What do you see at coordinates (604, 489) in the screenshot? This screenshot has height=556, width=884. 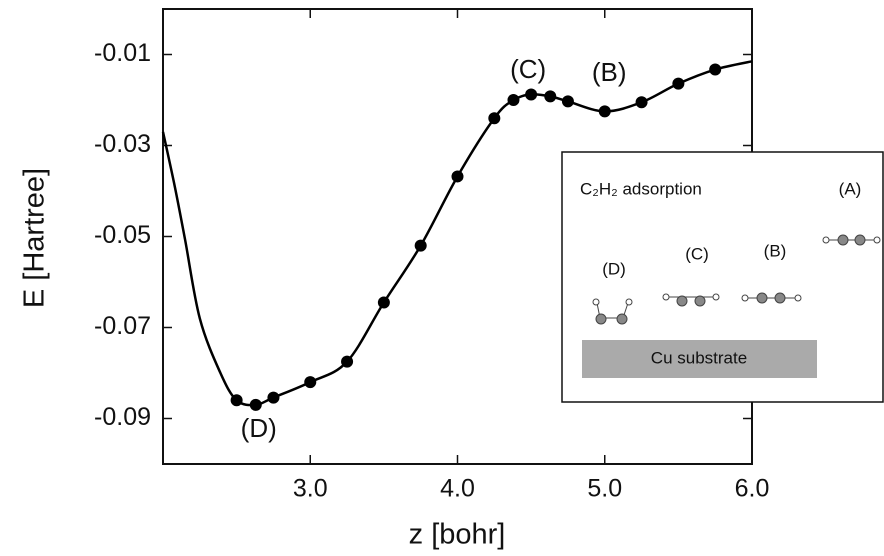 I see `x-tick-label: 5.0` at bounding box center [604, 489].